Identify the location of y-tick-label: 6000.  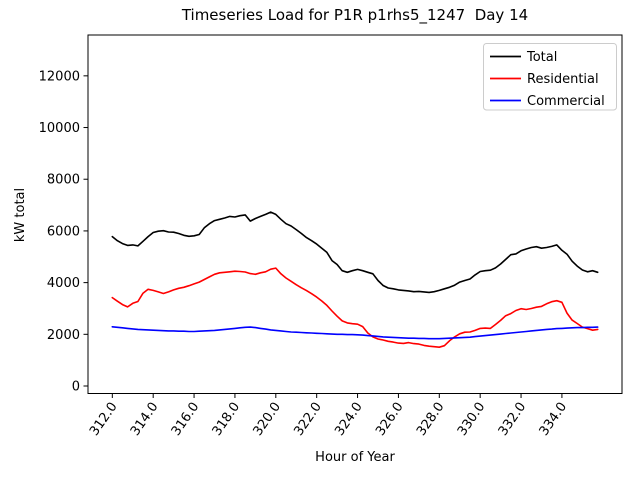
(63, 231).